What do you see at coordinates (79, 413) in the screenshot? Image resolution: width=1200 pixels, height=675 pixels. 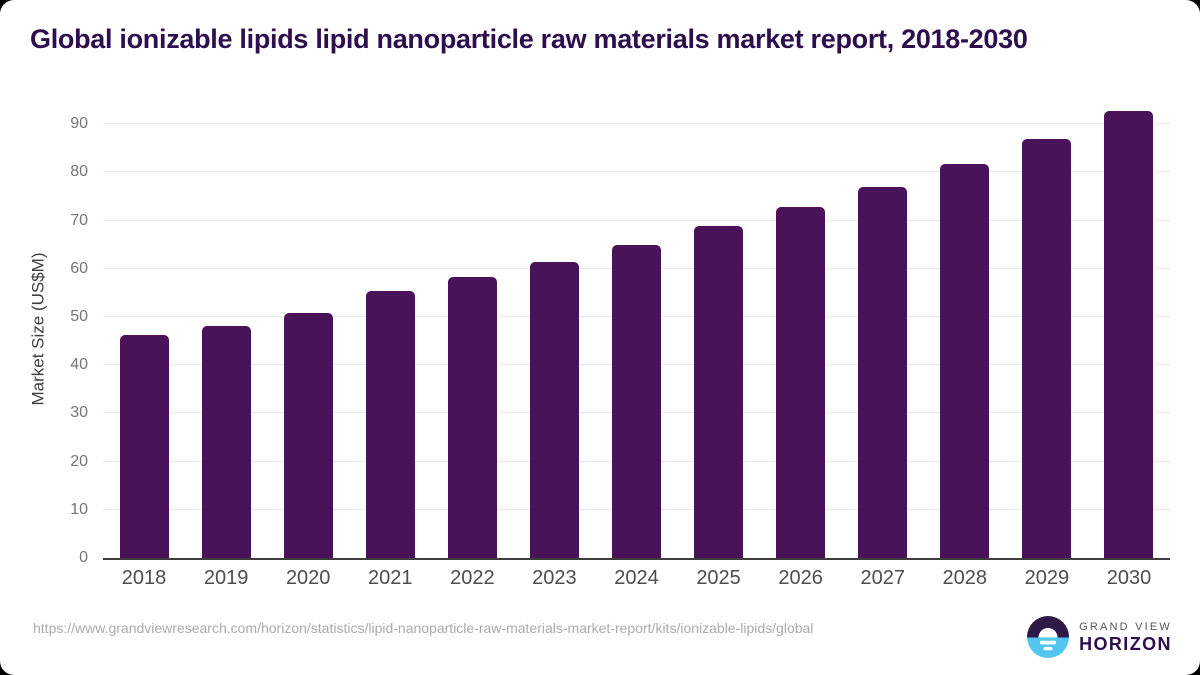 I see `y-tick-label-30: 30` at bounding box center [79, 413].